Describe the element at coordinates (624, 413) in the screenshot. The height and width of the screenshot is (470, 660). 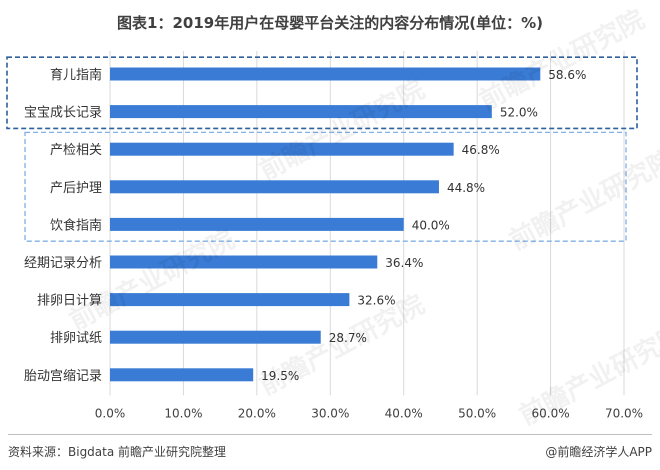
I see `x-tick-label: 70.0%` at that location.